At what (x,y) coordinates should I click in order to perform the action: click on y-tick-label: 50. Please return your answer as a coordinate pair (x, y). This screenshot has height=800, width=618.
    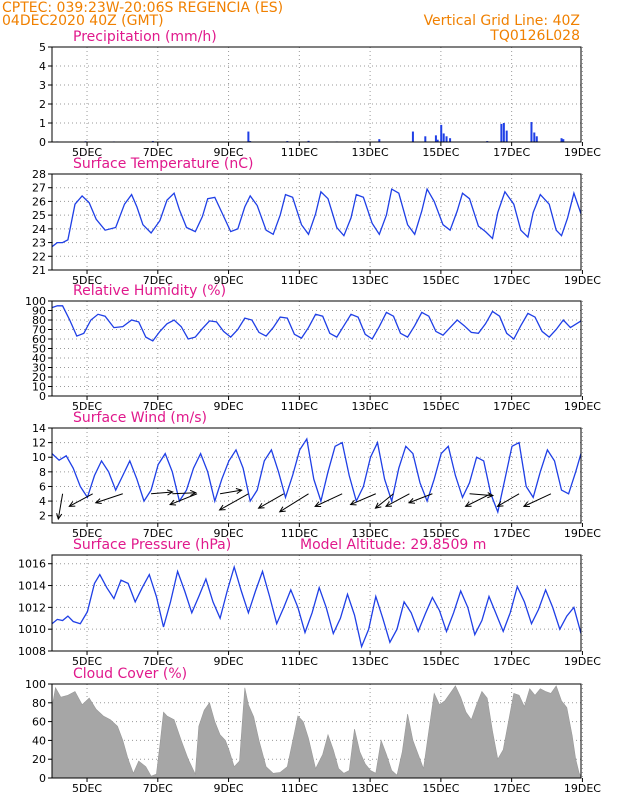
    Looking at the image, I should click on (39, 349).